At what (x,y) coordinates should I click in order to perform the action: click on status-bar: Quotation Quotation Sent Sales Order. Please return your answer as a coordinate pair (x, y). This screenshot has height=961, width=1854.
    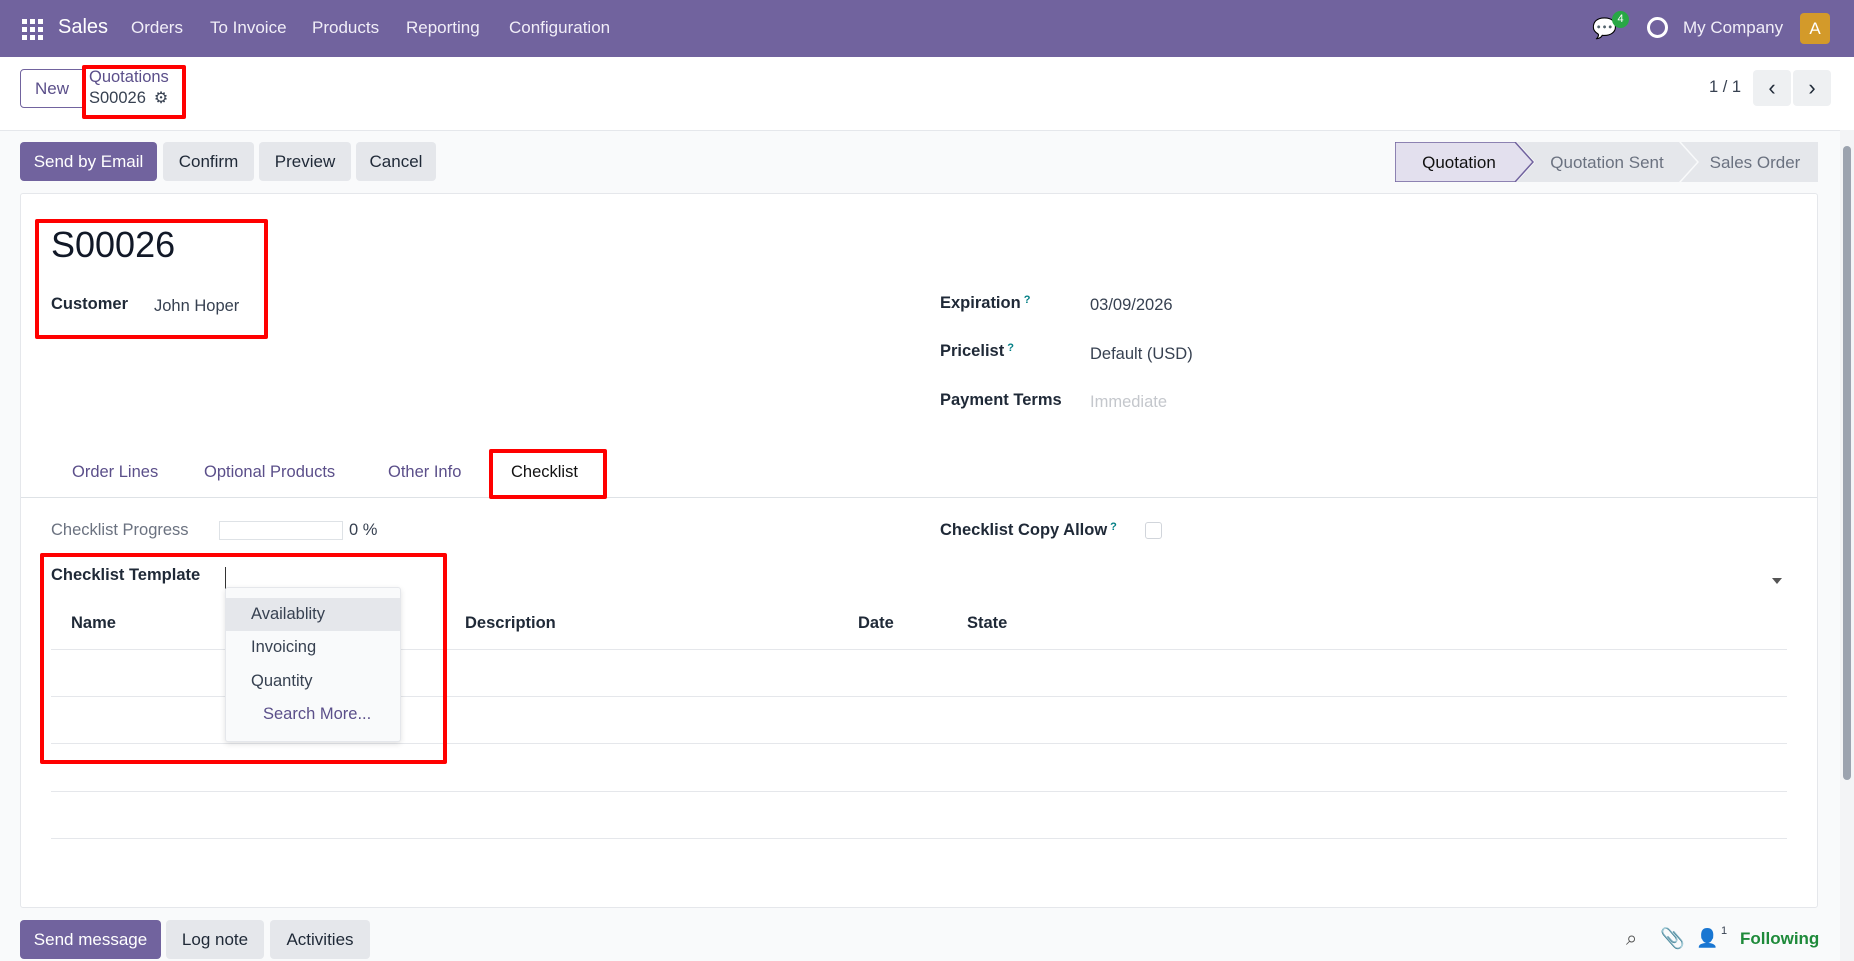
    Looking at the image, I should click on (1606, 162).